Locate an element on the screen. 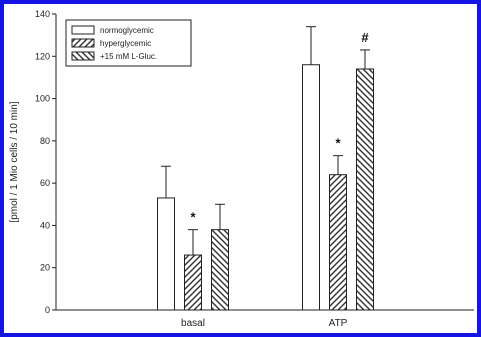  legend-label-15-mm-l-gluc: +15 mM L-Gluc. is located at coordinates (128, 56).